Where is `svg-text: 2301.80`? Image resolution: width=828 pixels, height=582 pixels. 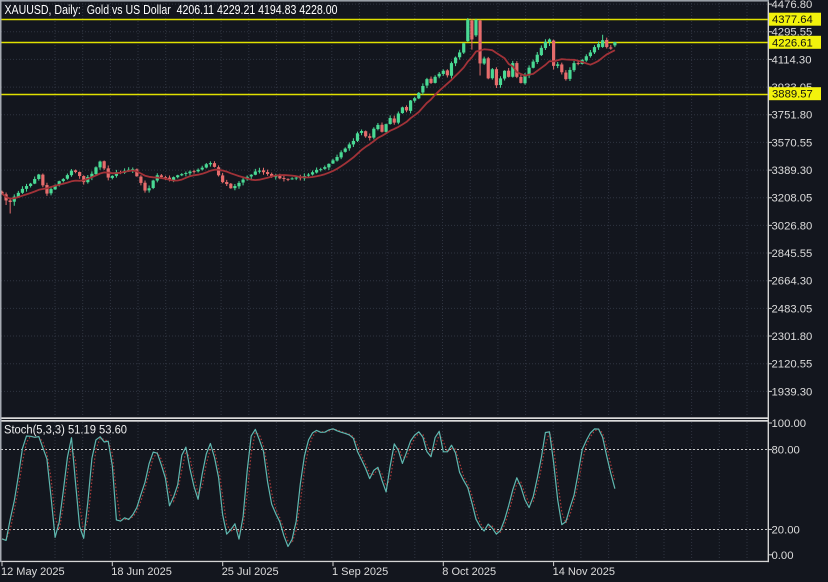
svg-text: 2301.80 is located at coordinates (792, 337).